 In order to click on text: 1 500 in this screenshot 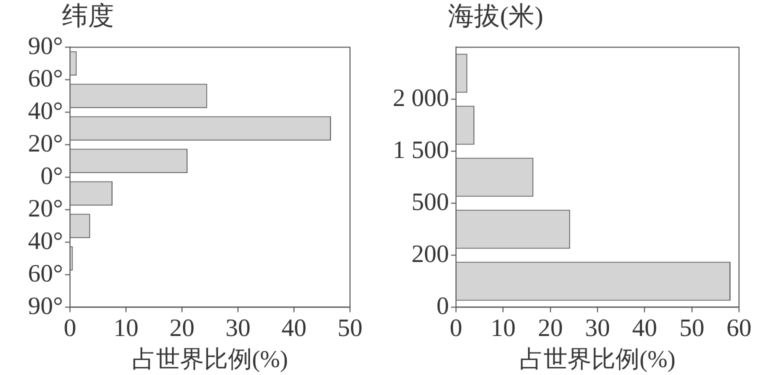, I will do `click(420, 150)`.